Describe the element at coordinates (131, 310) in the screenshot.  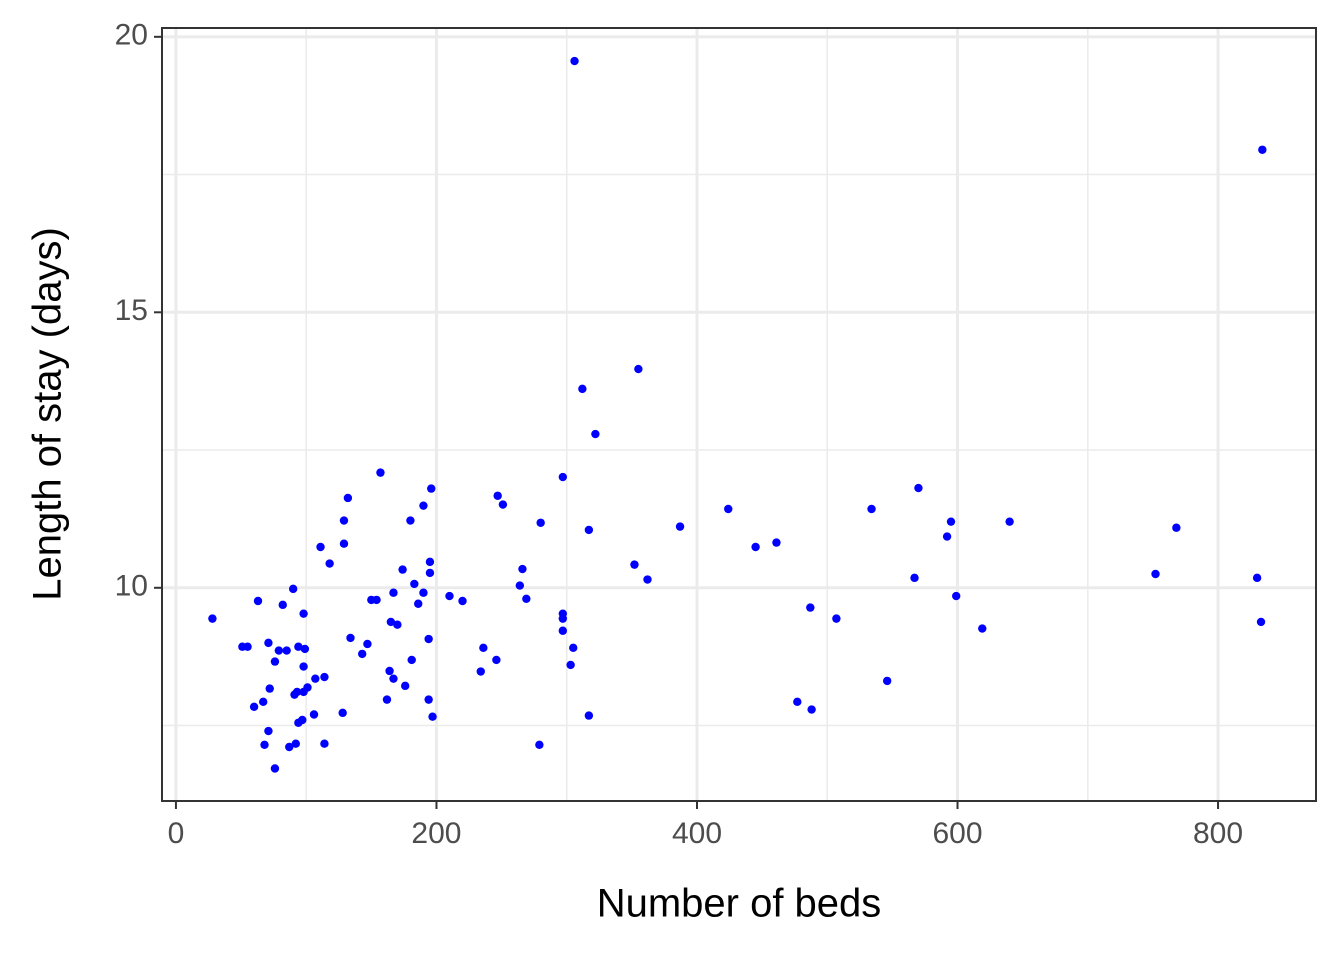
I see `y-tick-label: 15` at that location.